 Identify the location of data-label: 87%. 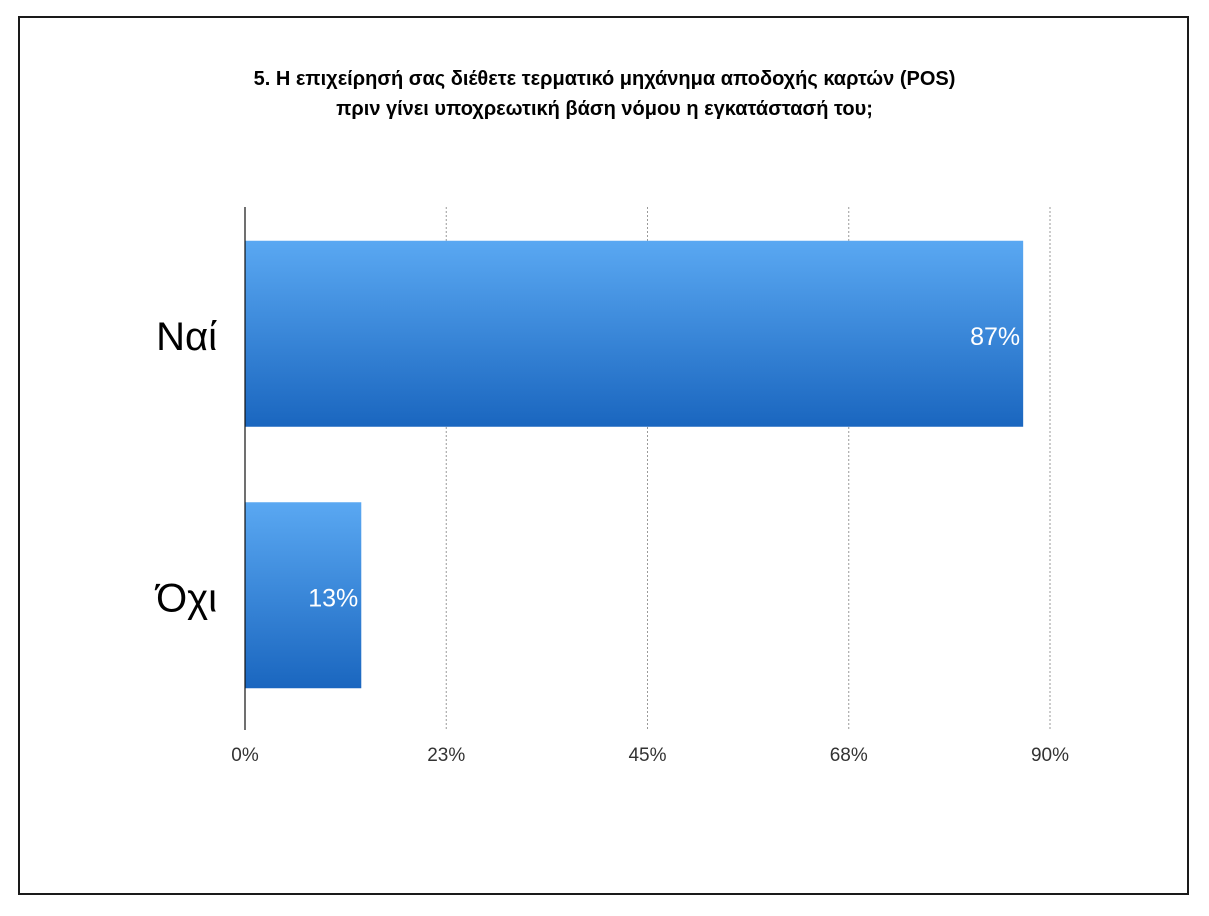
(995, 337).